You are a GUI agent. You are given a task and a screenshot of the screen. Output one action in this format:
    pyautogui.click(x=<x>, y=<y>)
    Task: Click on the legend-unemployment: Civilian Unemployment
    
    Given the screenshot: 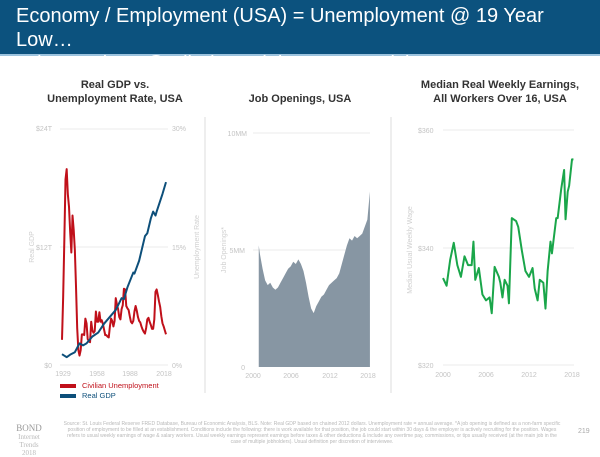 What is the action you would take?
    pyautogui.click(x=109, y=385)
    